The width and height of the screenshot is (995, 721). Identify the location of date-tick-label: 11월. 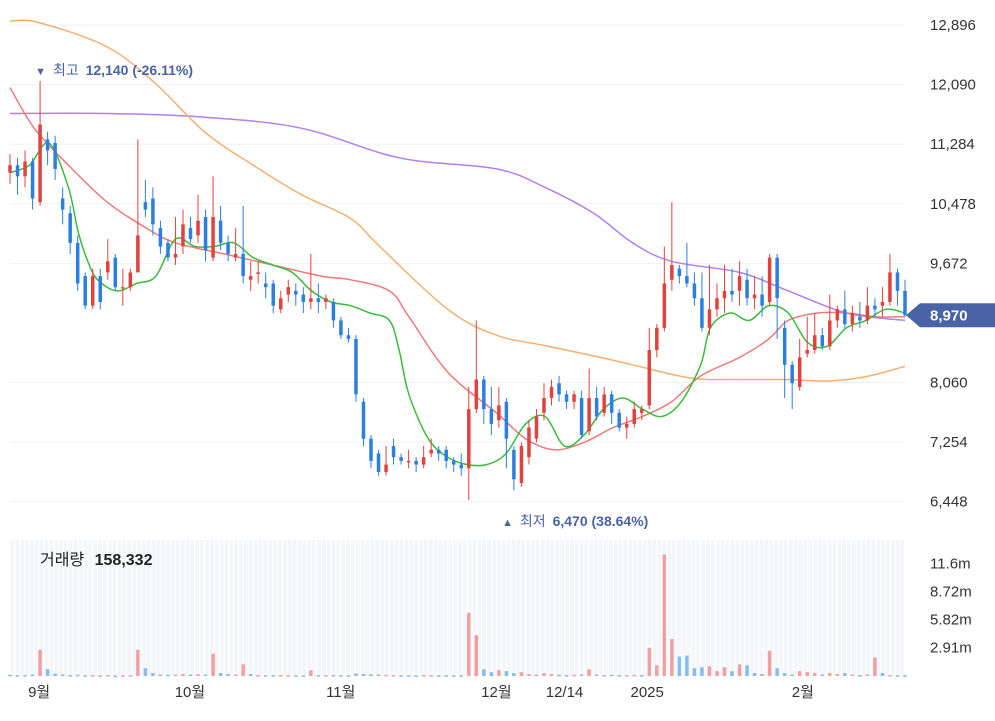
(340, 692).